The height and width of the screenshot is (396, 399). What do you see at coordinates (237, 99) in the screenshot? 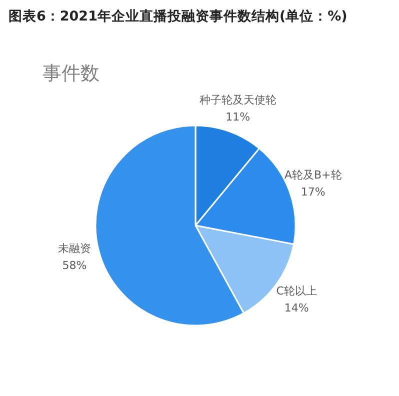
I see `slice-label: 种子轮及天使轮` at bounding box center [237, 99].